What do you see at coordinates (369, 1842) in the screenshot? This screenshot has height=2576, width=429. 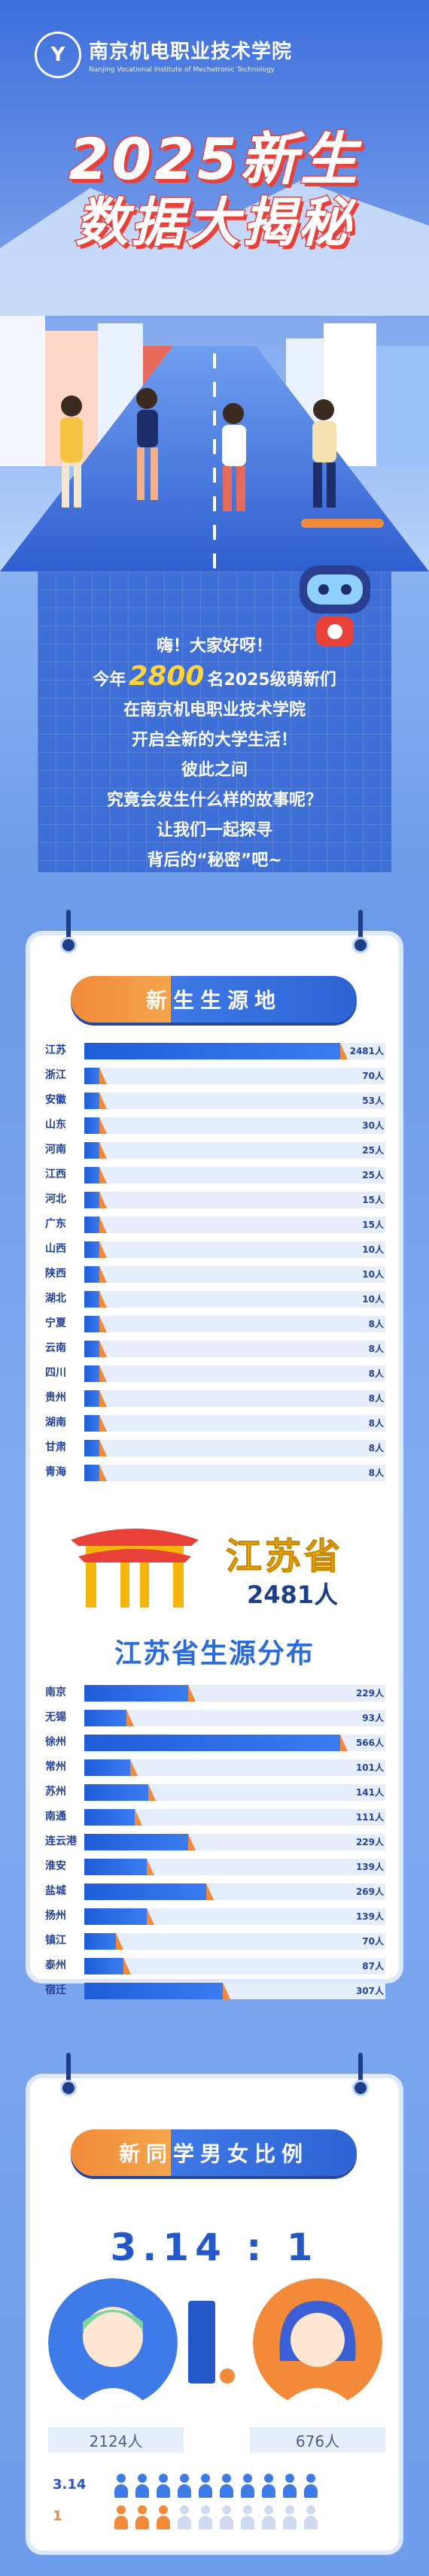 I see `bar-value: 229人` at bounding box center [369, 1842].